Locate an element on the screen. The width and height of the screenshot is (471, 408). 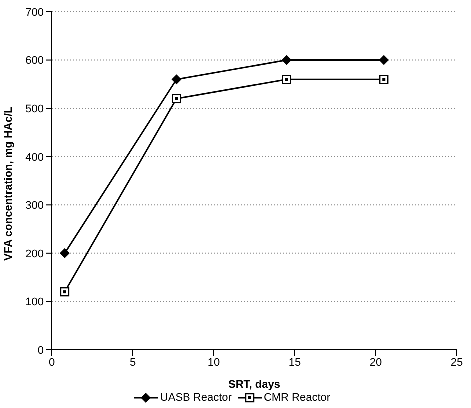
y-tick-label: 100 is located at coordinates (35, 302).